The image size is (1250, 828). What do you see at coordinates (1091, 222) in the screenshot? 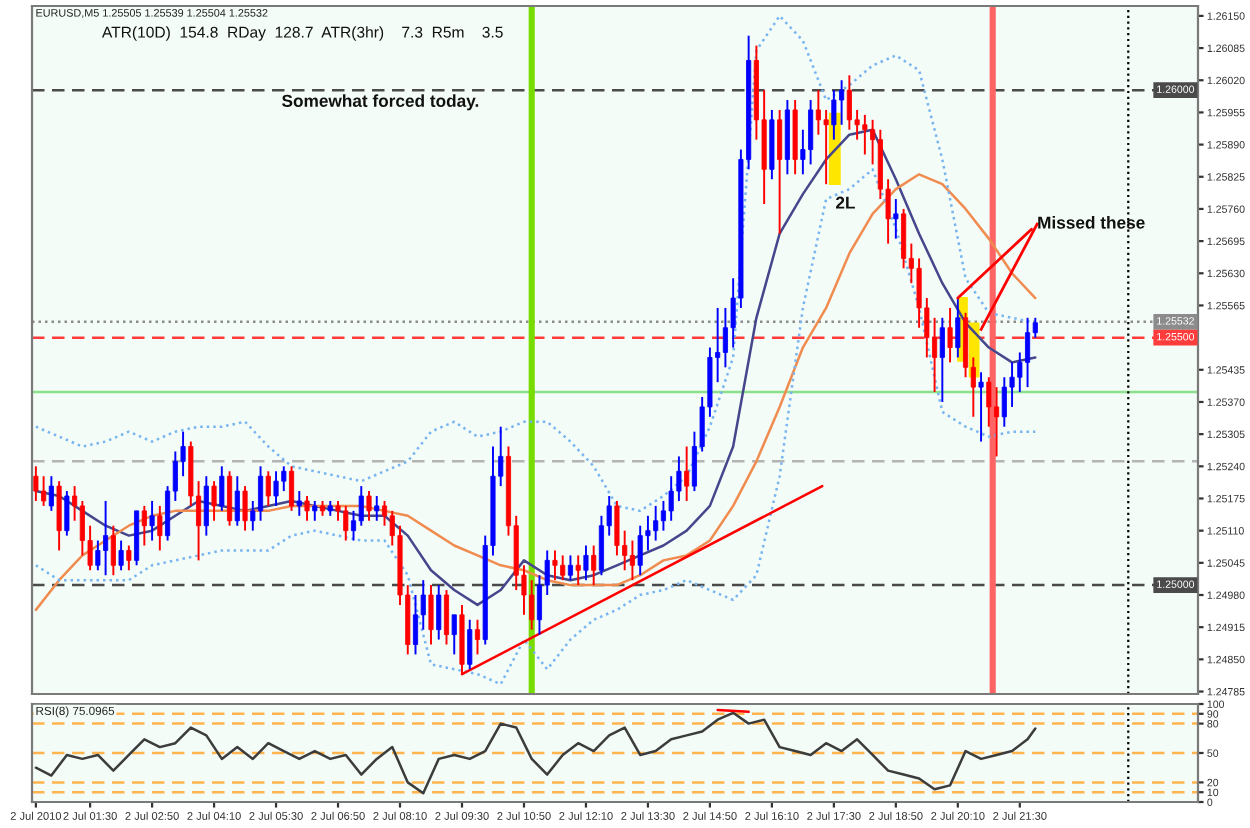
I see `annotation: Missed these` at bounding box center [1091, 222].